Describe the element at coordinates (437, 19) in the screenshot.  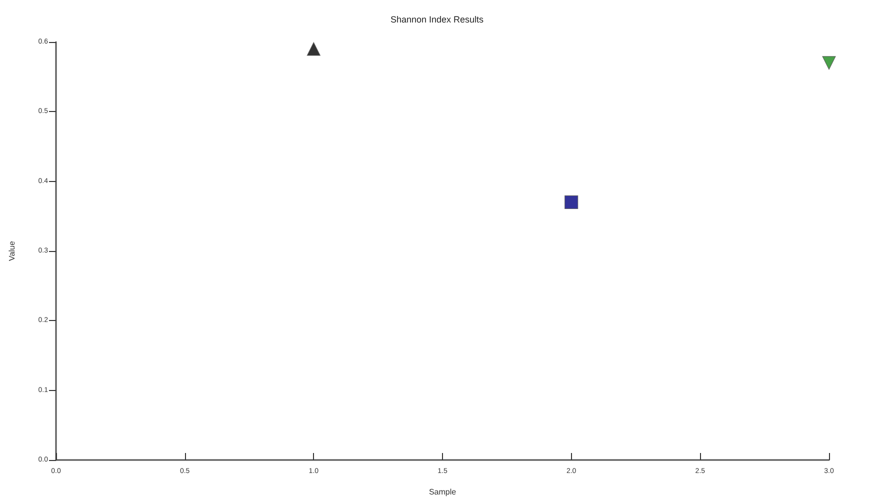
I see `chart-title: Shannon Index Results` at that location.